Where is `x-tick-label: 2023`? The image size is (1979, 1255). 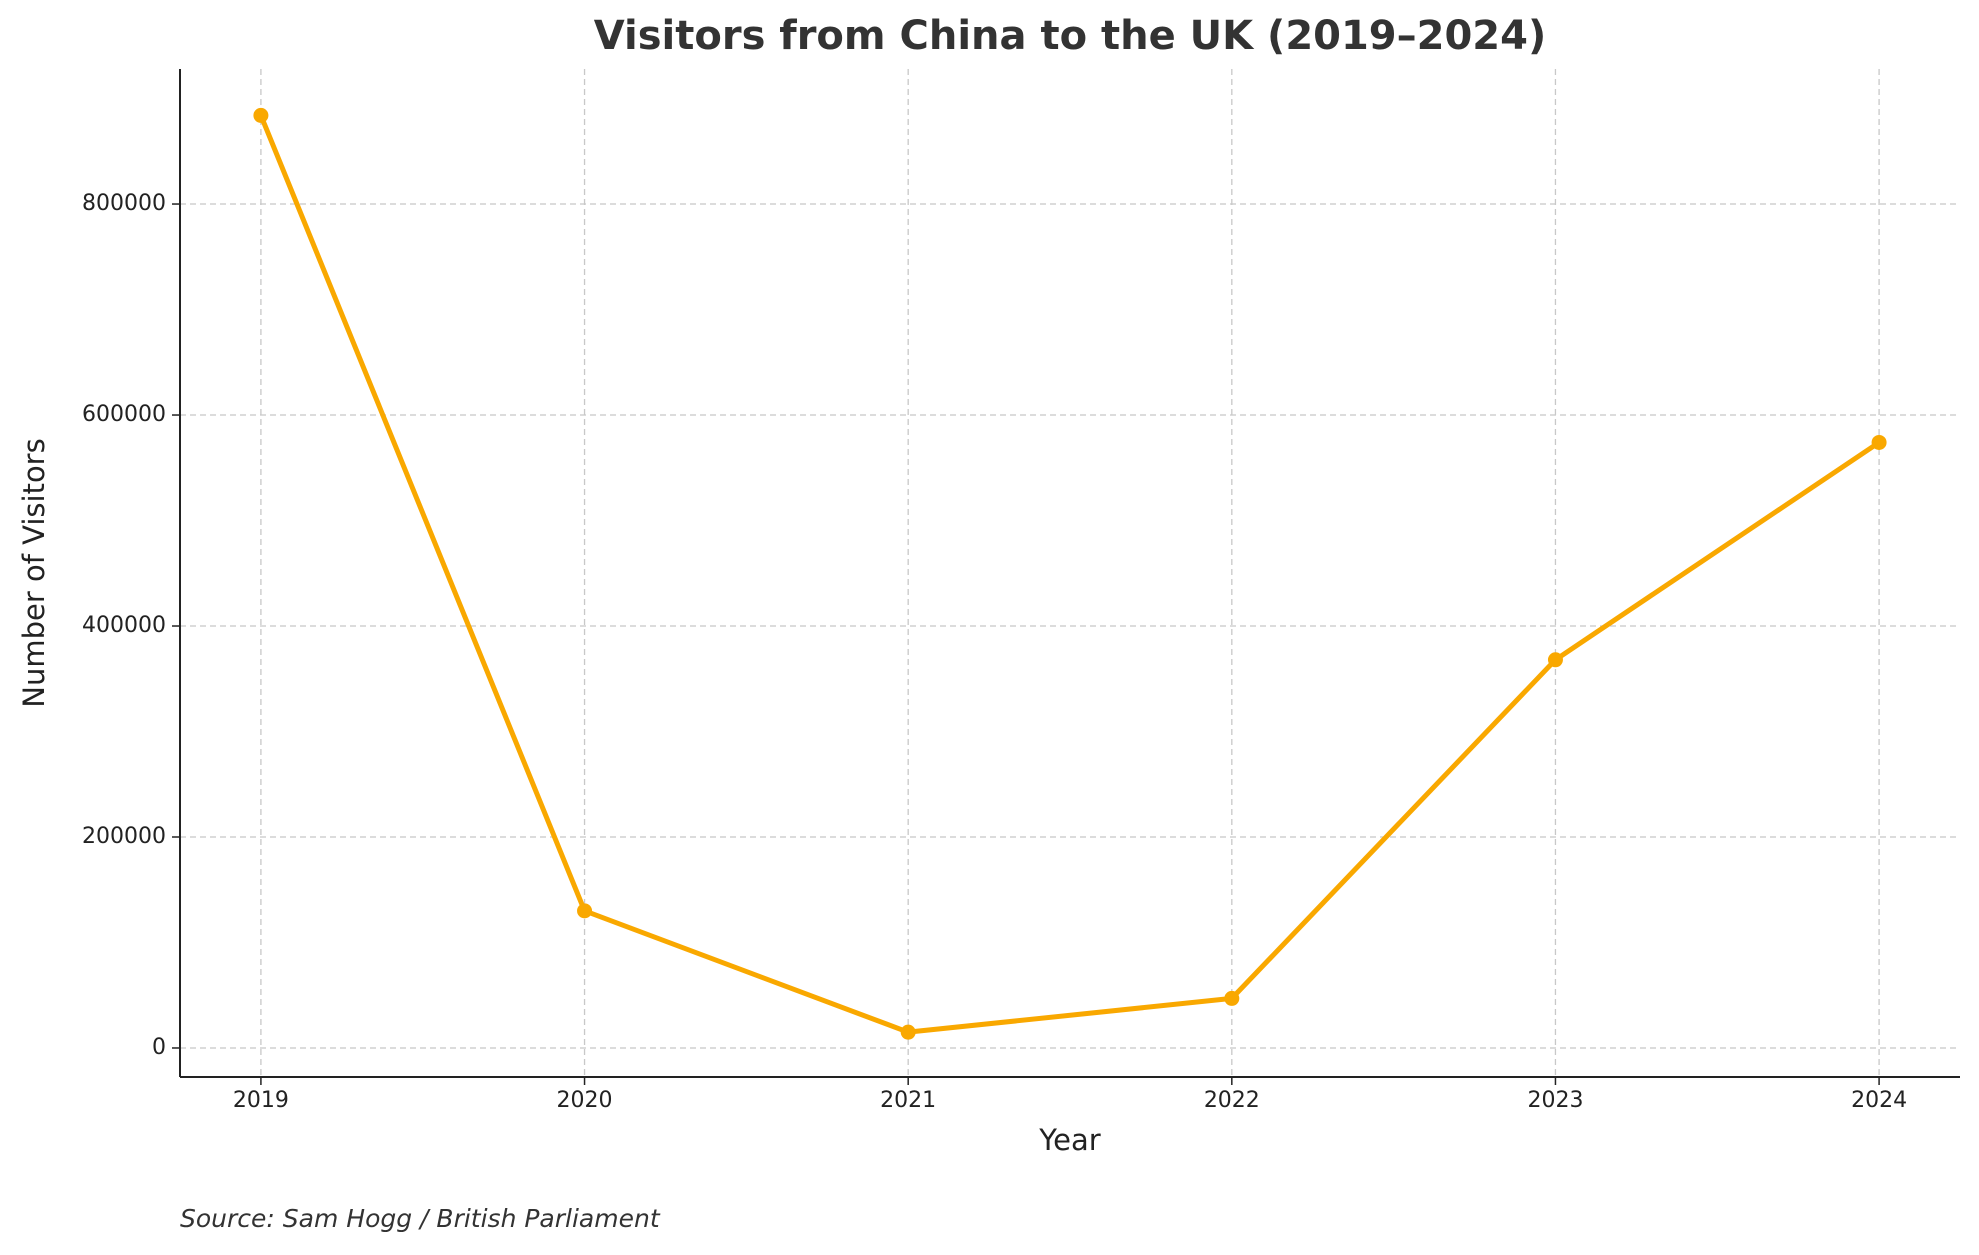 x-tick-label: 2023 is located at coordinates (1555, 1100).